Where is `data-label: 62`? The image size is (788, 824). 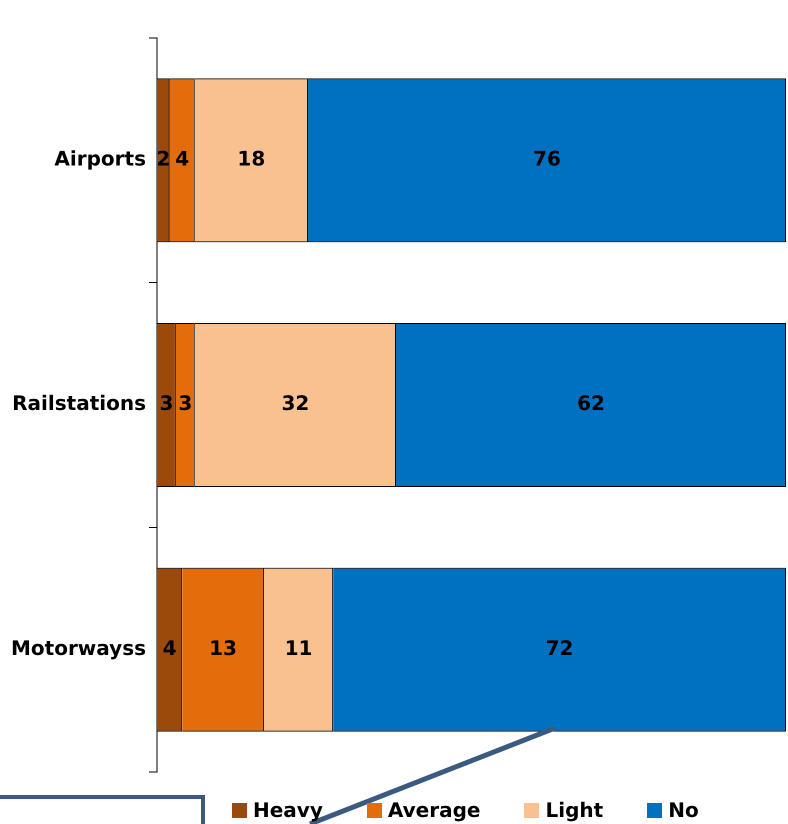
data-label: 62 is located at coordinates (591, 403).